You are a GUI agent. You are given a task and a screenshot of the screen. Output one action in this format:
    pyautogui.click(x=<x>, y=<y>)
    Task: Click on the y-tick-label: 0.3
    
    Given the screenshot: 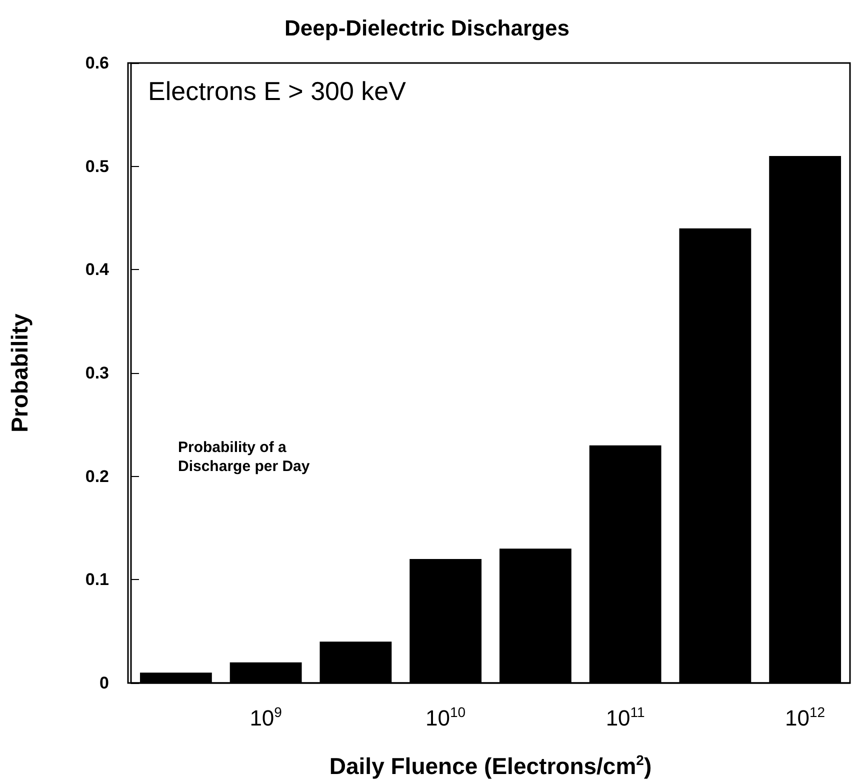 What is the action you would take?
    pyautogui.click(x=97, y=373)
    